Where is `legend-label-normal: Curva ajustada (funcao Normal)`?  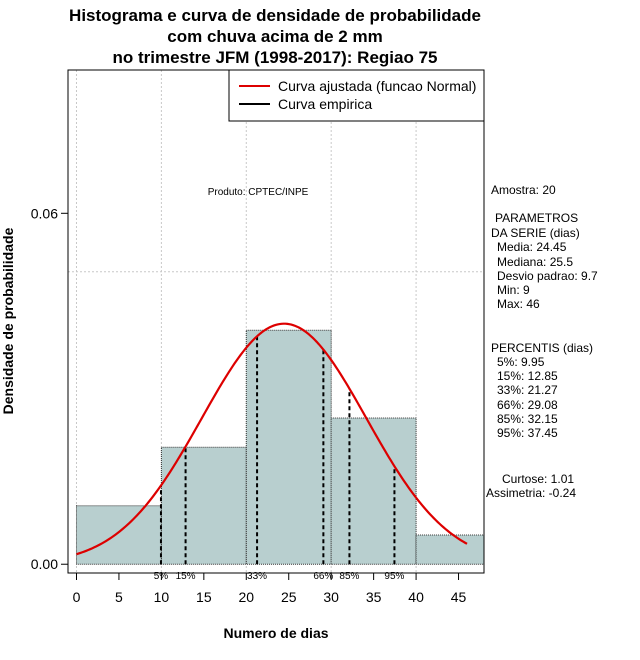
legend-label-normal: Curva ajustada (funcao Normal) is located at coordinates (377, 86).